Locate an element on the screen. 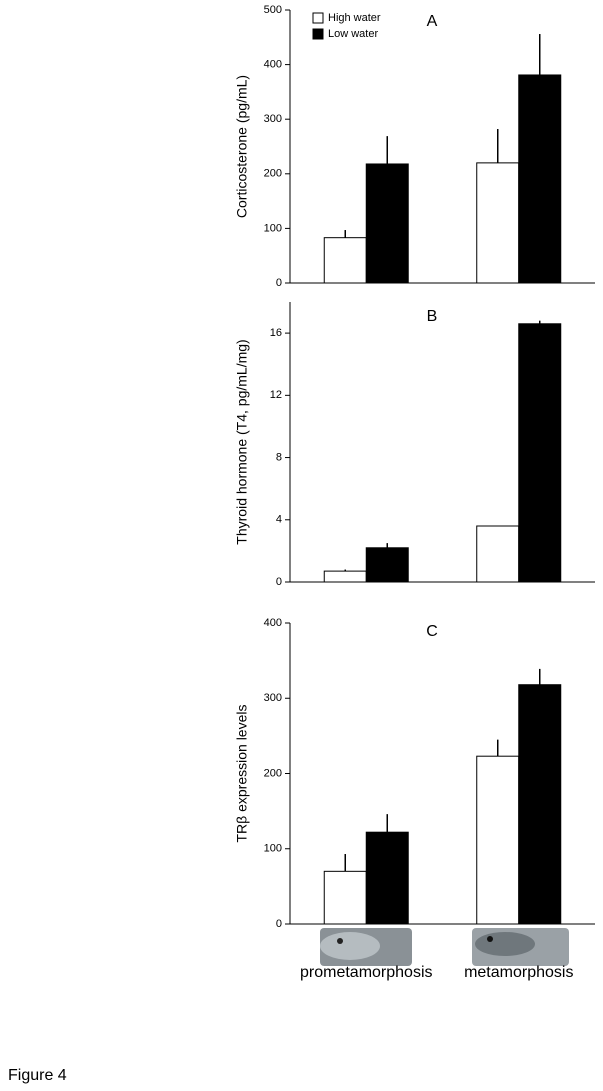  panel-label: C is located at coordinates (432, 631).